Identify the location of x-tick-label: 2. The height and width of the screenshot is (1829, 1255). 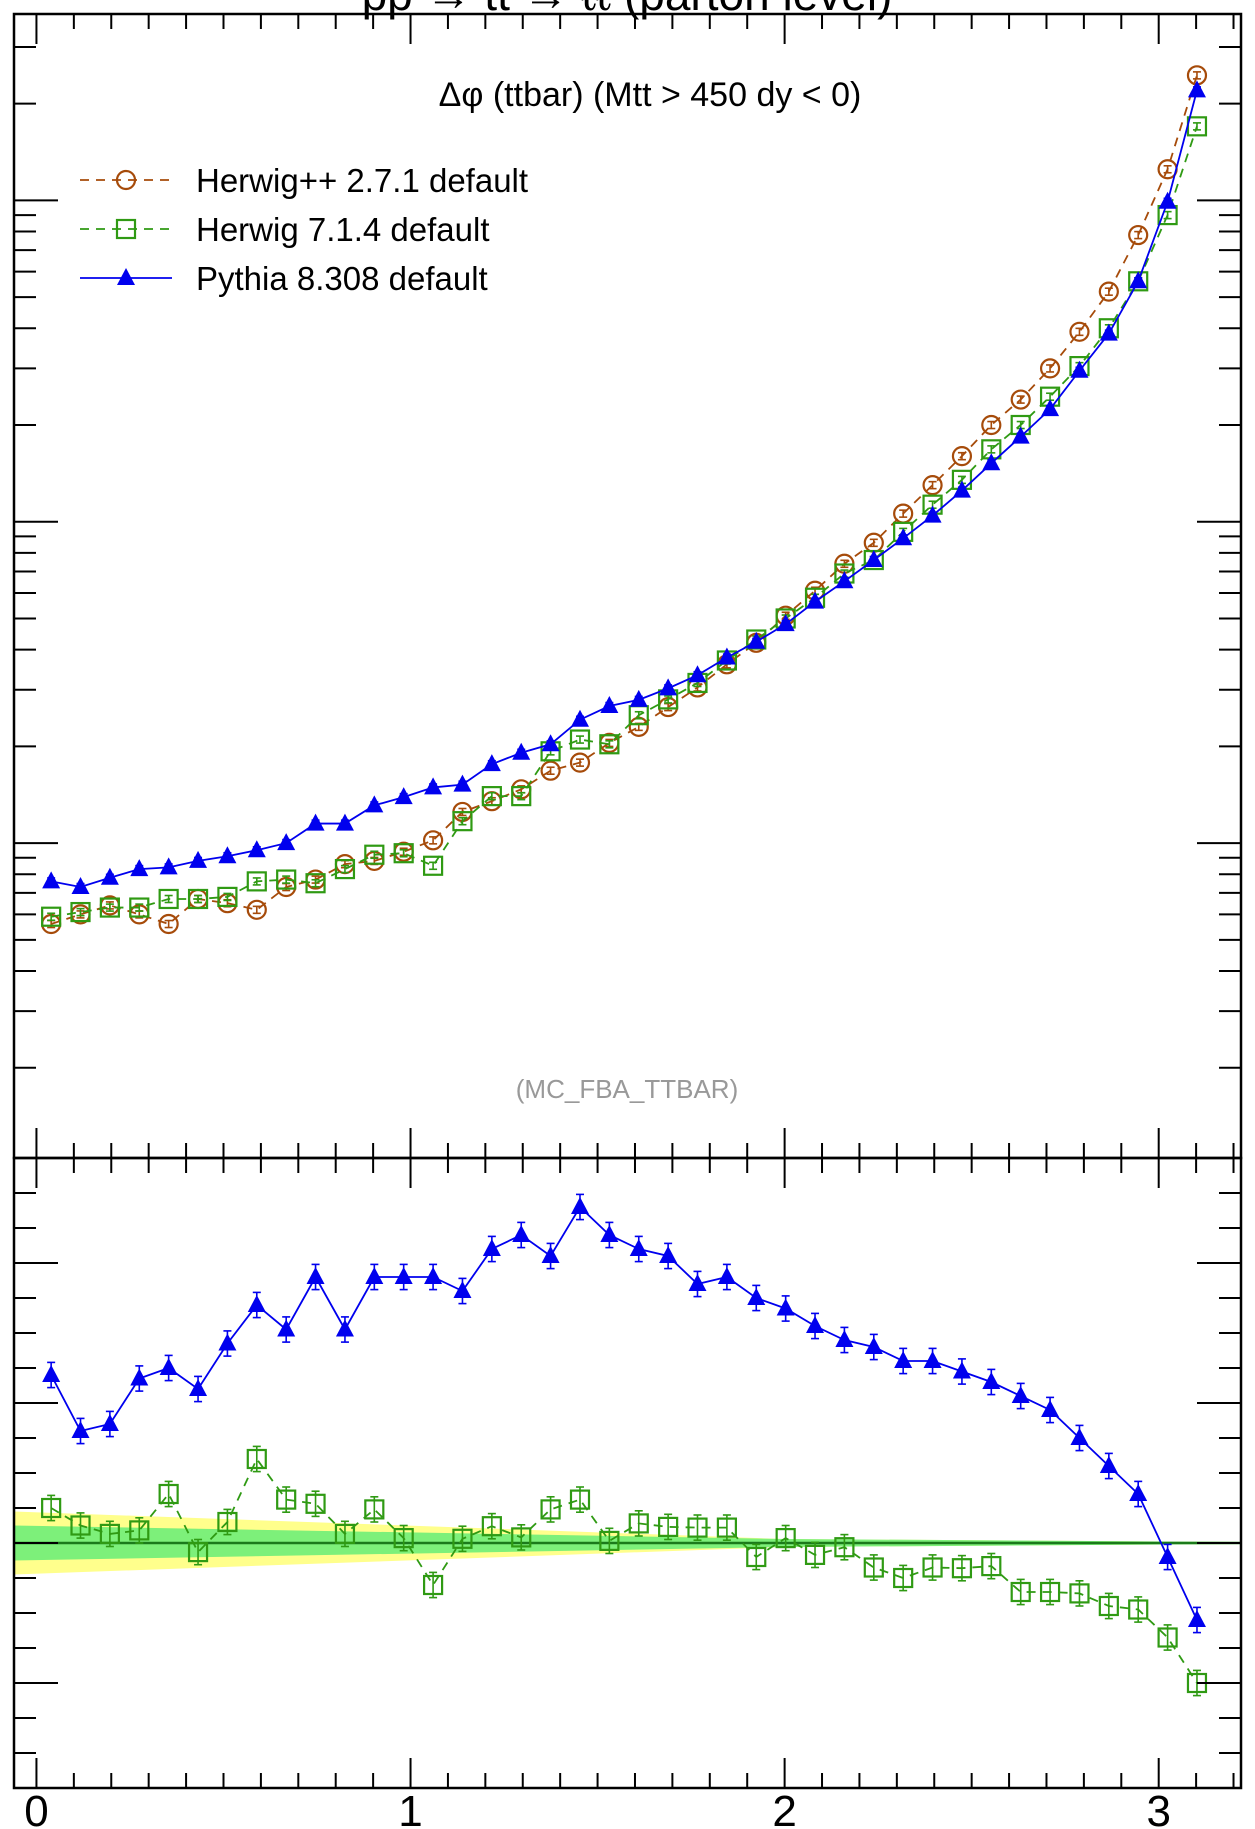
(784, 1808).